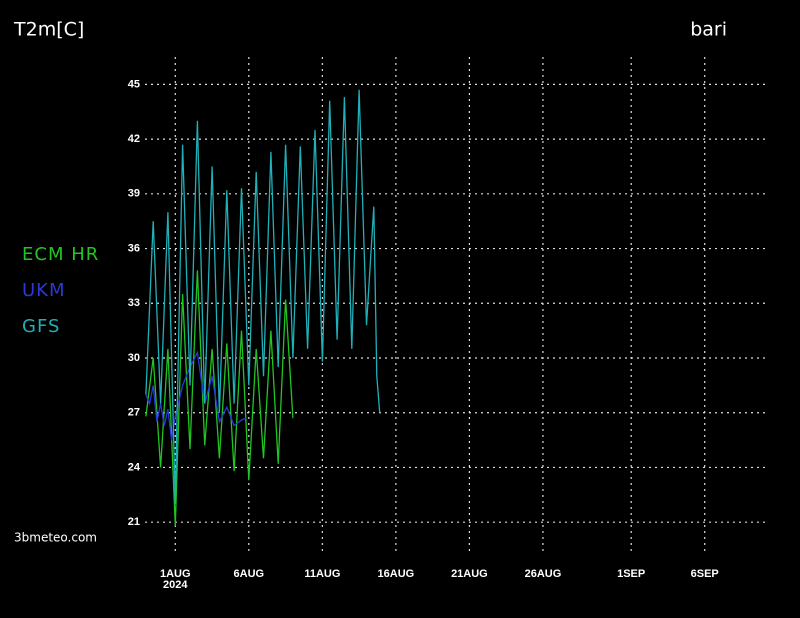 Image resolution: width=800 pixels, height=618 pixels. I want to click on legend-entry: GFS, so click(41, 326).